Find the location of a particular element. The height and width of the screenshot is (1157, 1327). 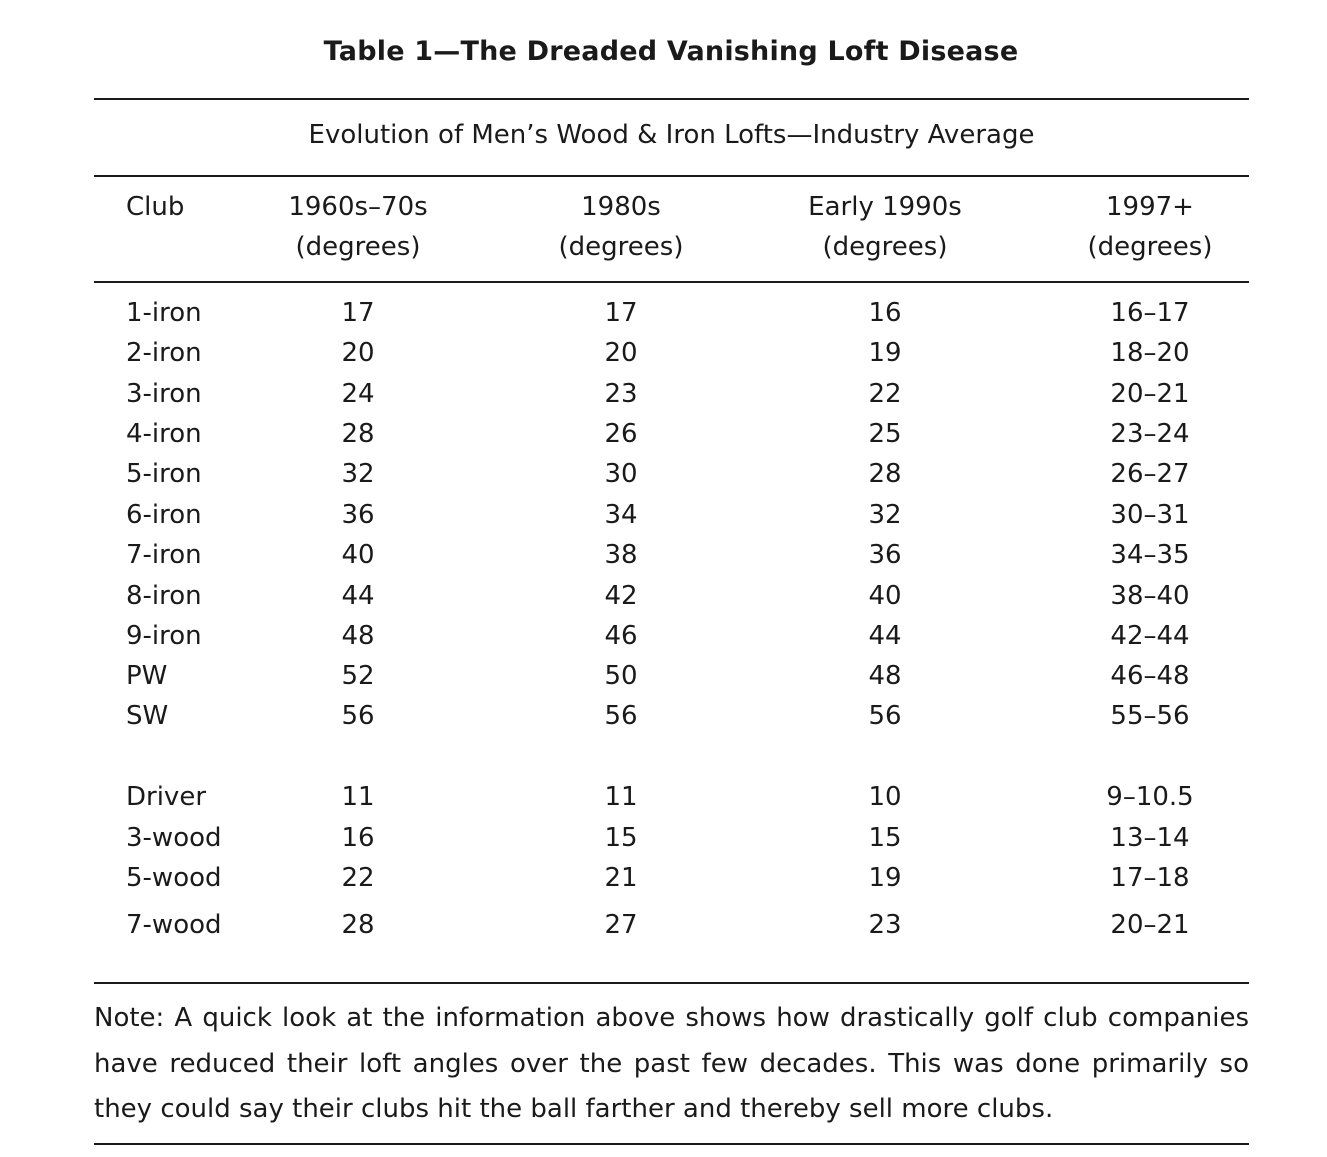

club-name-cell: 9-iron is located at coordinates (164, 636).